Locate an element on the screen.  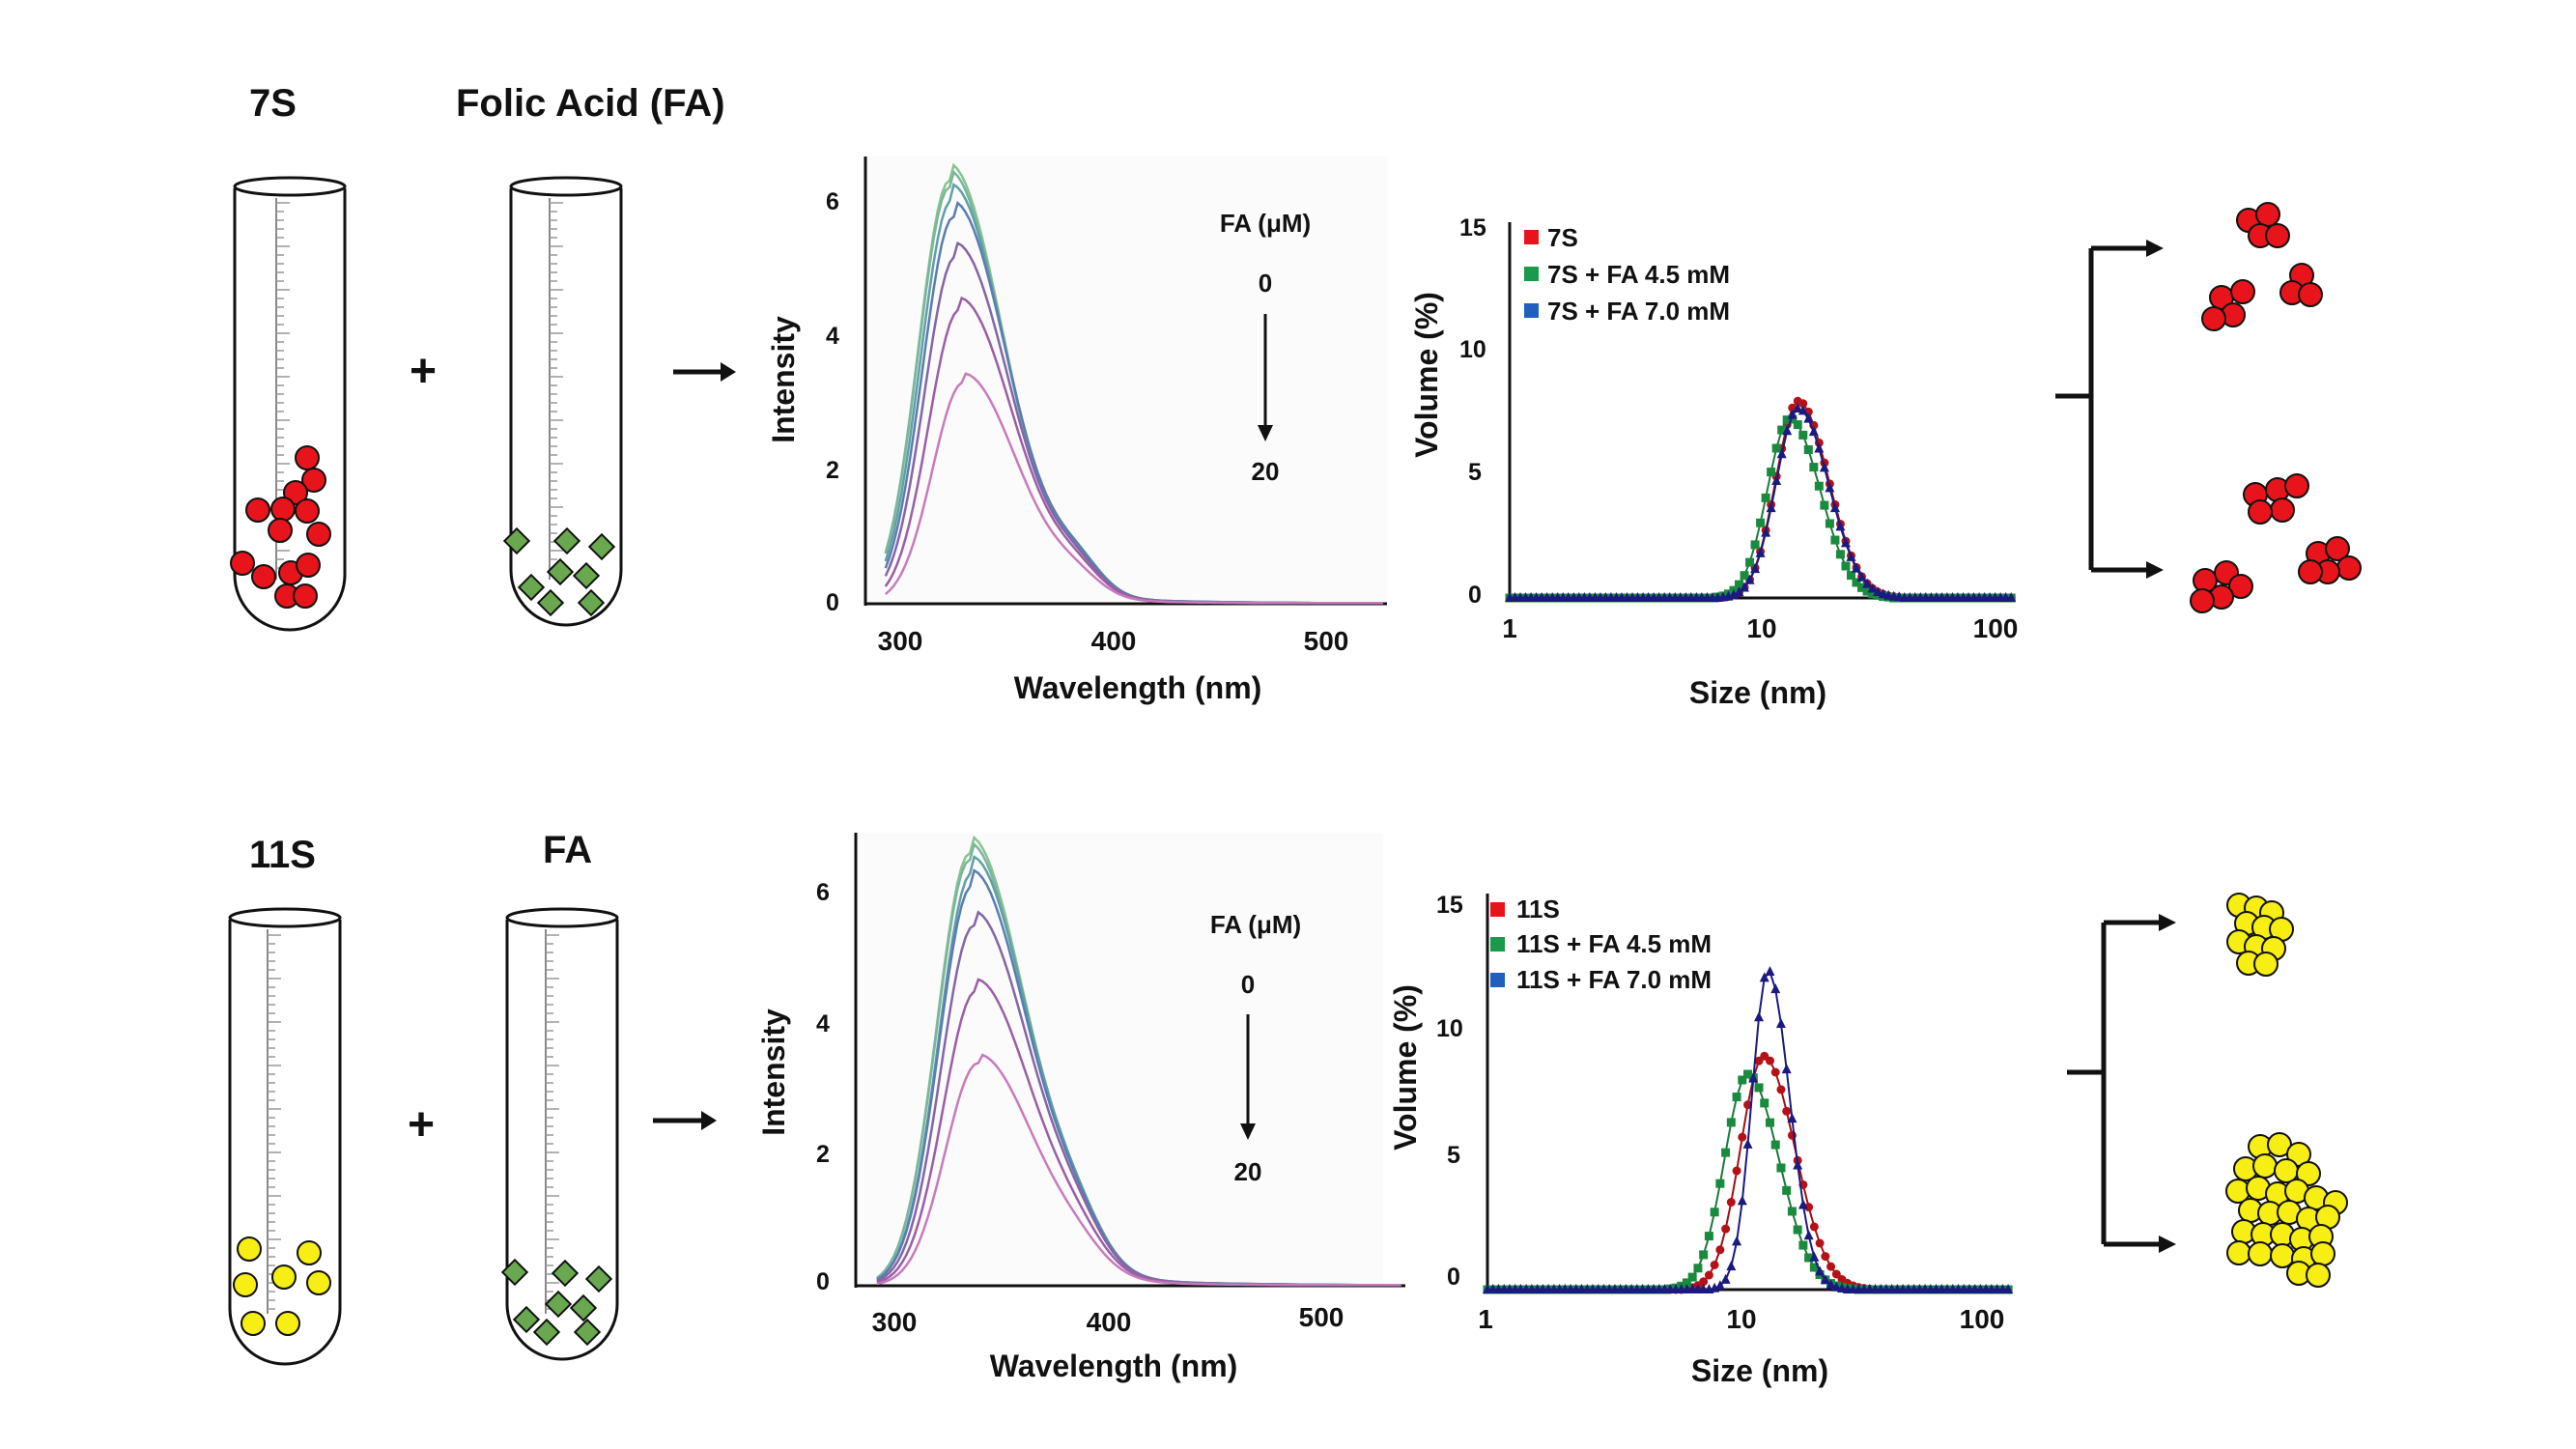
y-tick: 15 is located at coordinates (1449, 905).